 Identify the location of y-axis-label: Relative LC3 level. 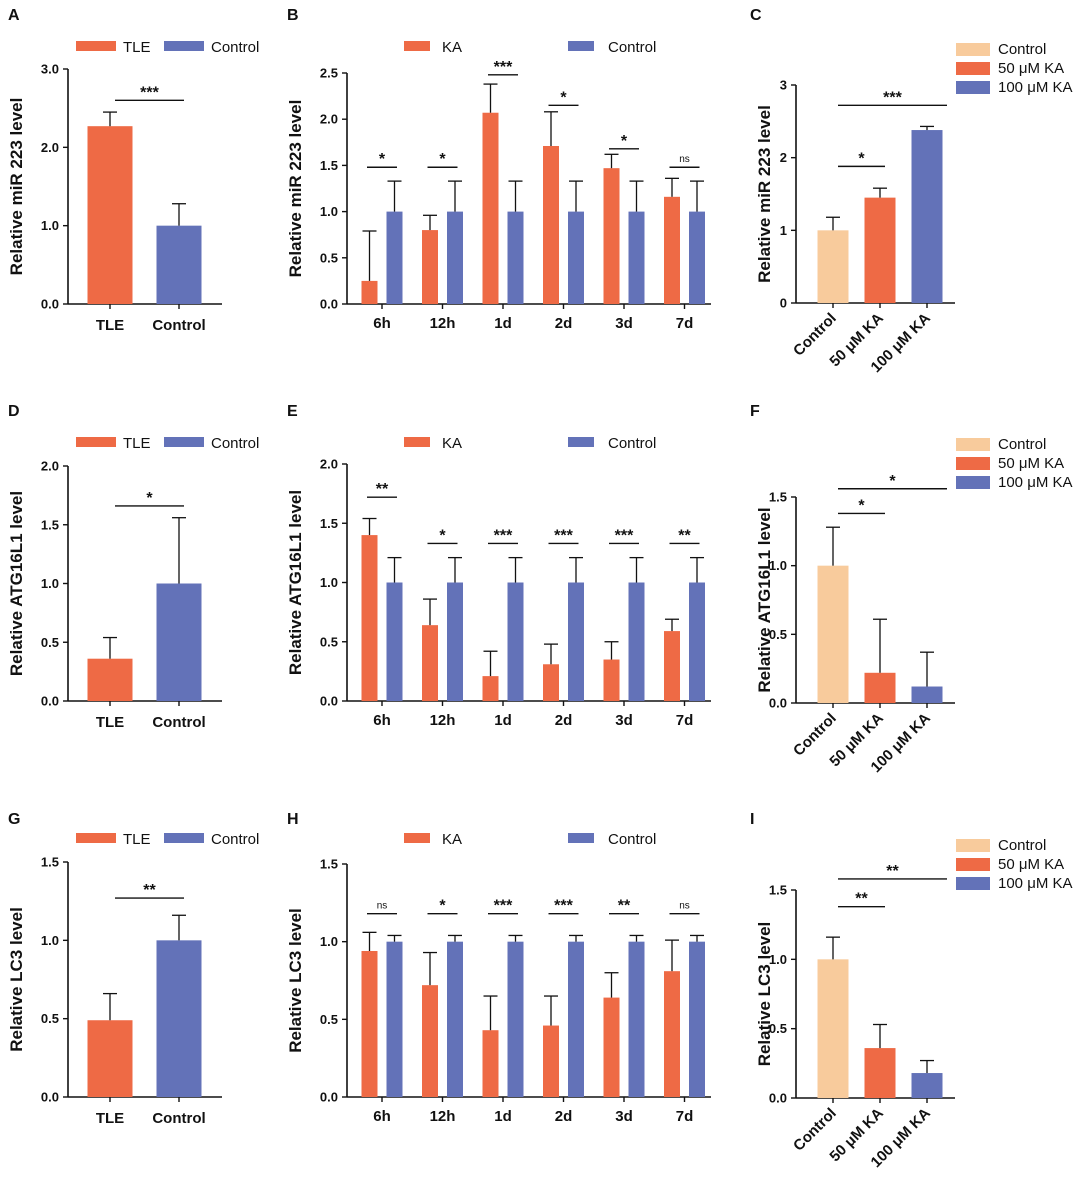
(764, 994).